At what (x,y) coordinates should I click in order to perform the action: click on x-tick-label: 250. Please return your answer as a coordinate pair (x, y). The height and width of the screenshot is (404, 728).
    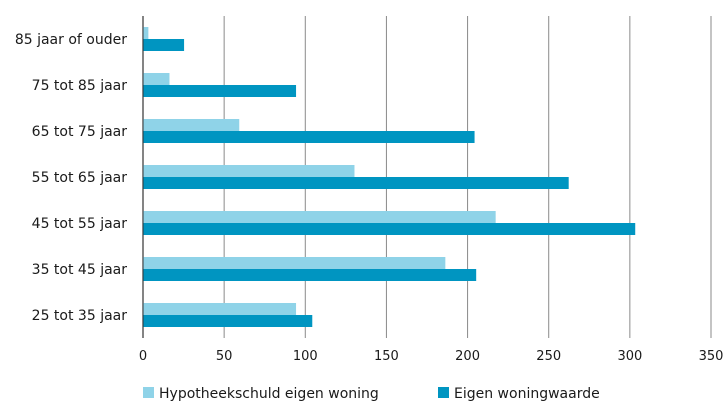
    Looking at the image, I should click on (548, 356).